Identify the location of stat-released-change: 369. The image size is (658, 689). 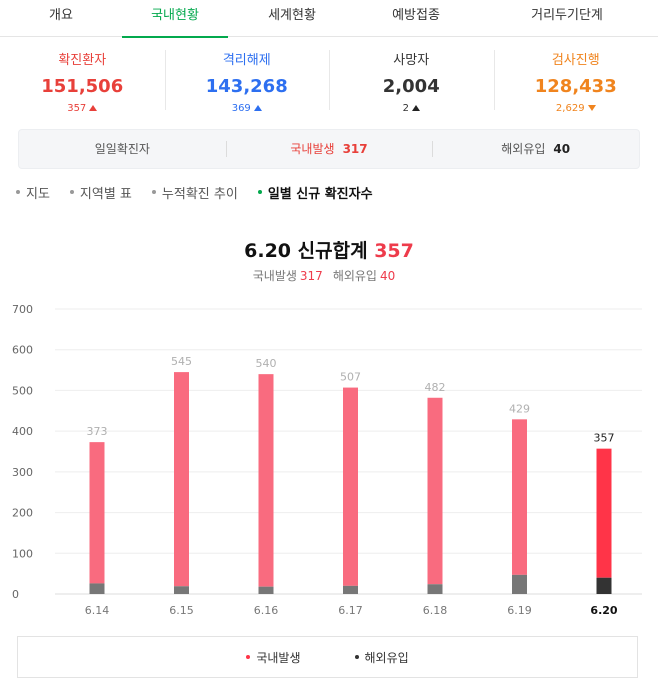
(247, 109).